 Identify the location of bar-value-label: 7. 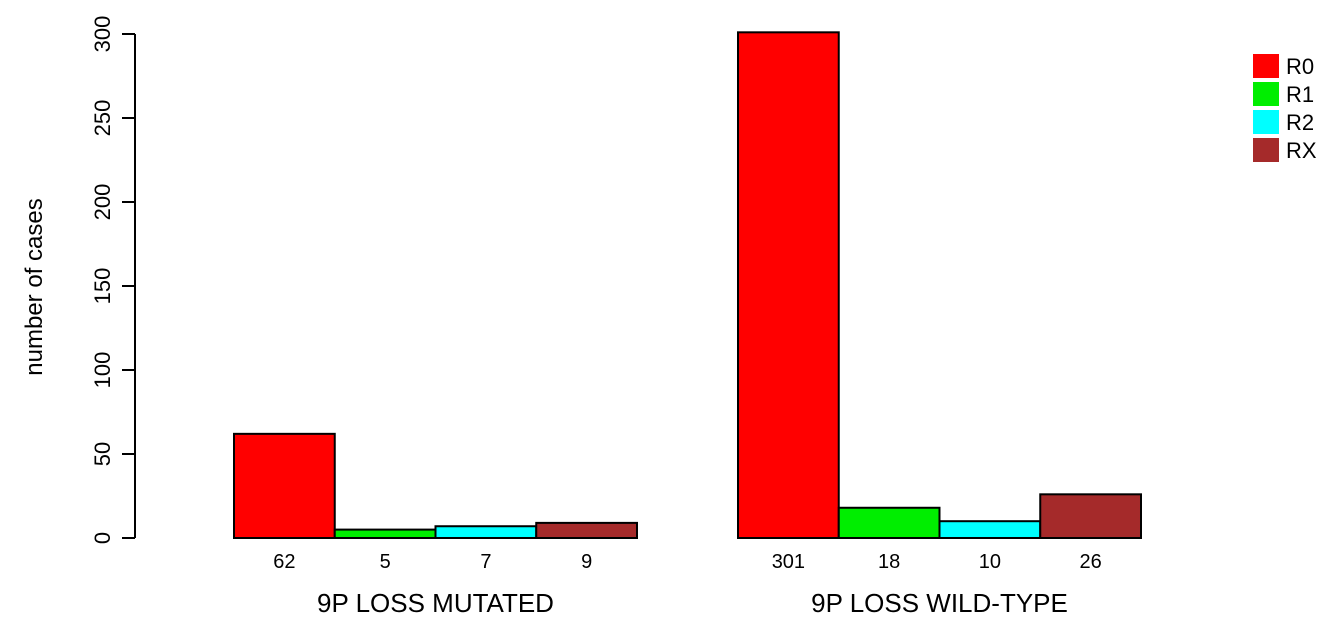
(485, 562).